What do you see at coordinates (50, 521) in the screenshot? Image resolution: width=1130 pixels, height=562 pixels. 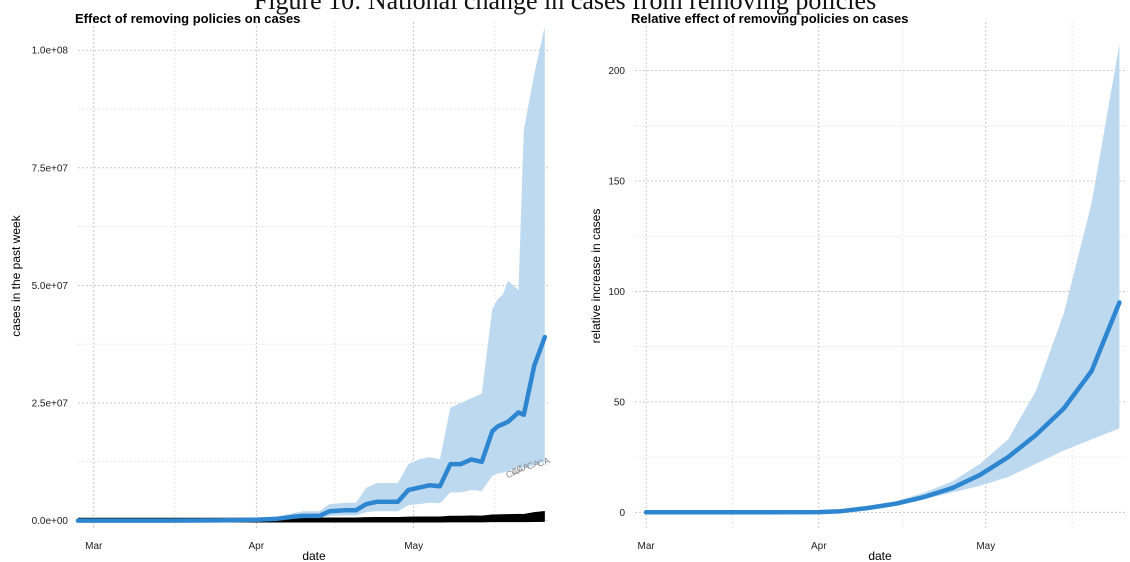 I see `y-tick-label: 0.0e+00` at bounding box center [50, 521].